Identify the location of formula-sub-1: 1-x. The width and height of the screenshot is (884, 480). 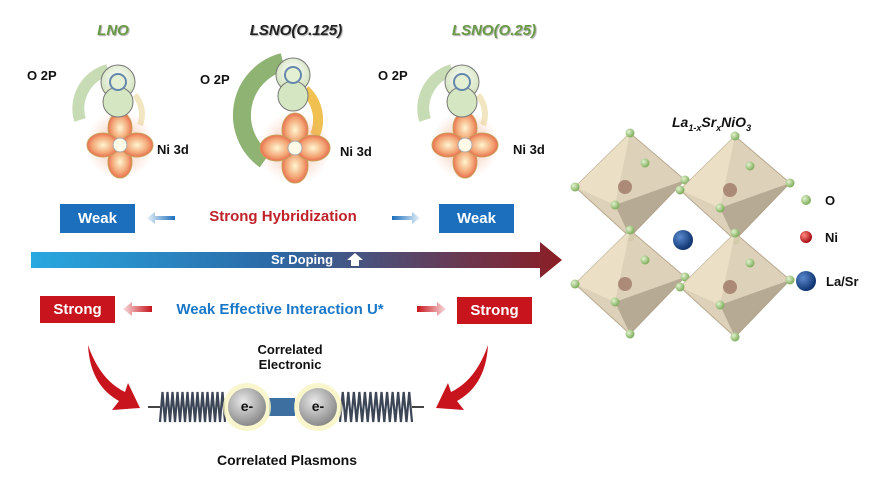
(695, 127).